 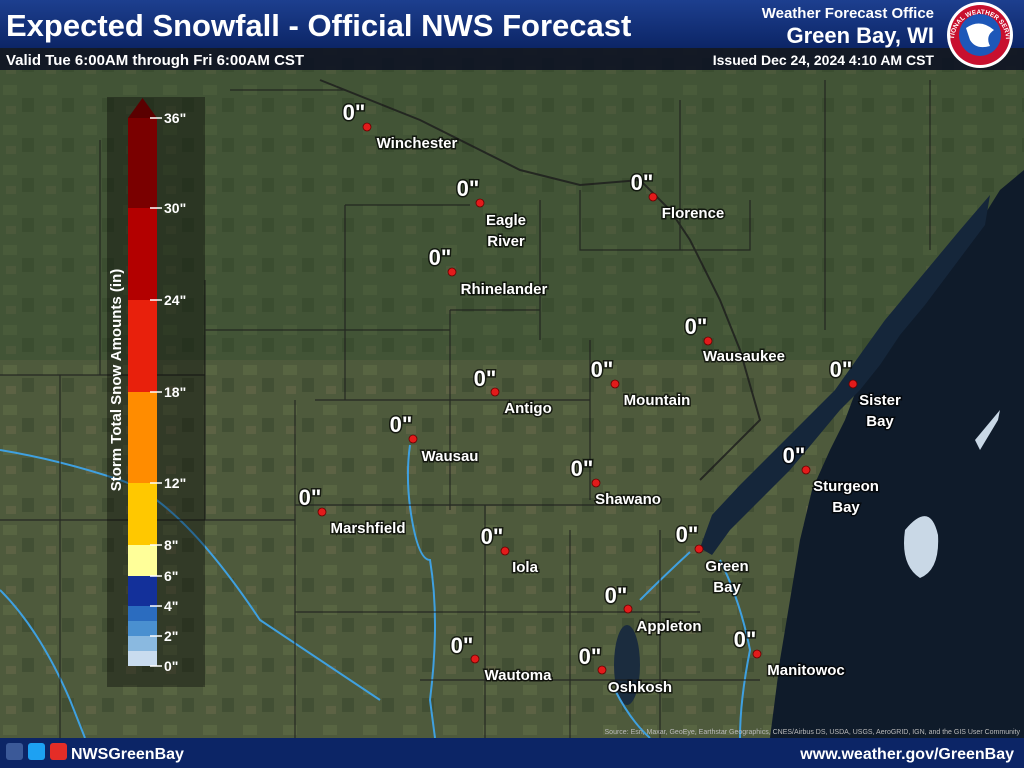 I want to click on city-name: Rhinelander, so click(x=504, y=289).